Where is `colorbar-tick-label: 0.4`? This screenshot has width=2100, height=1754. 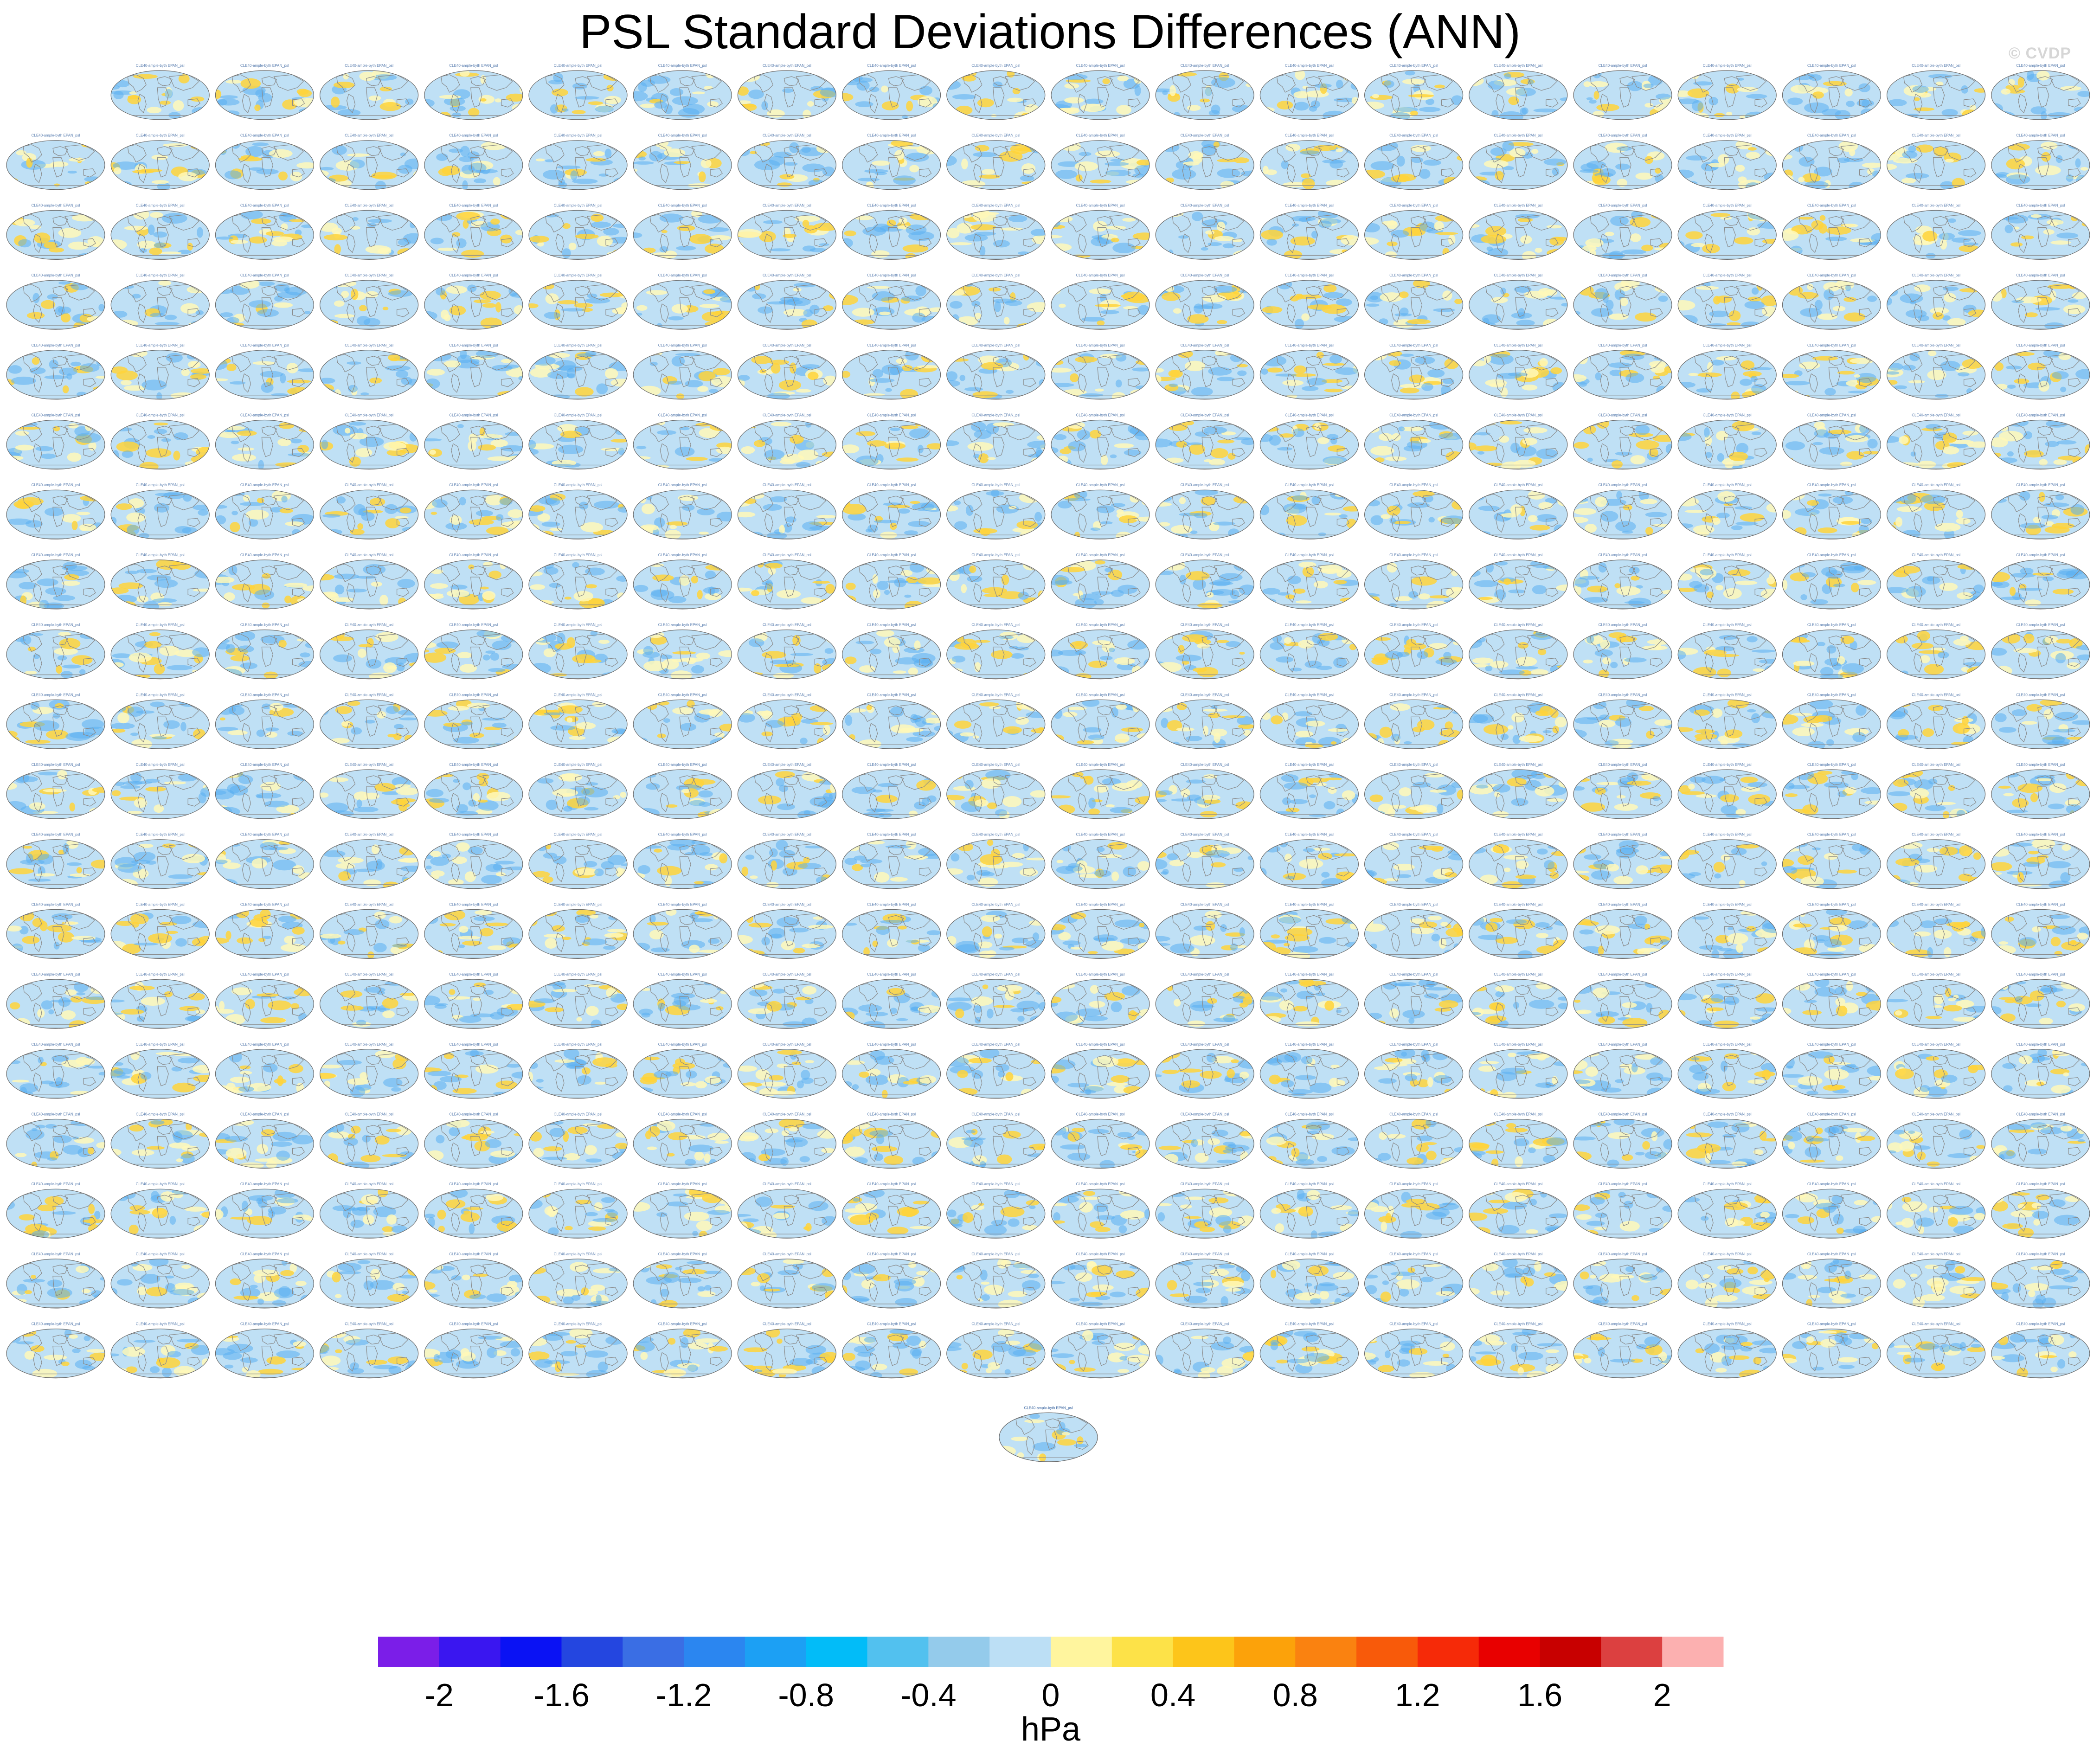 colorbar-tick-label: 0.4 is located at coordinates (1172, 1695).